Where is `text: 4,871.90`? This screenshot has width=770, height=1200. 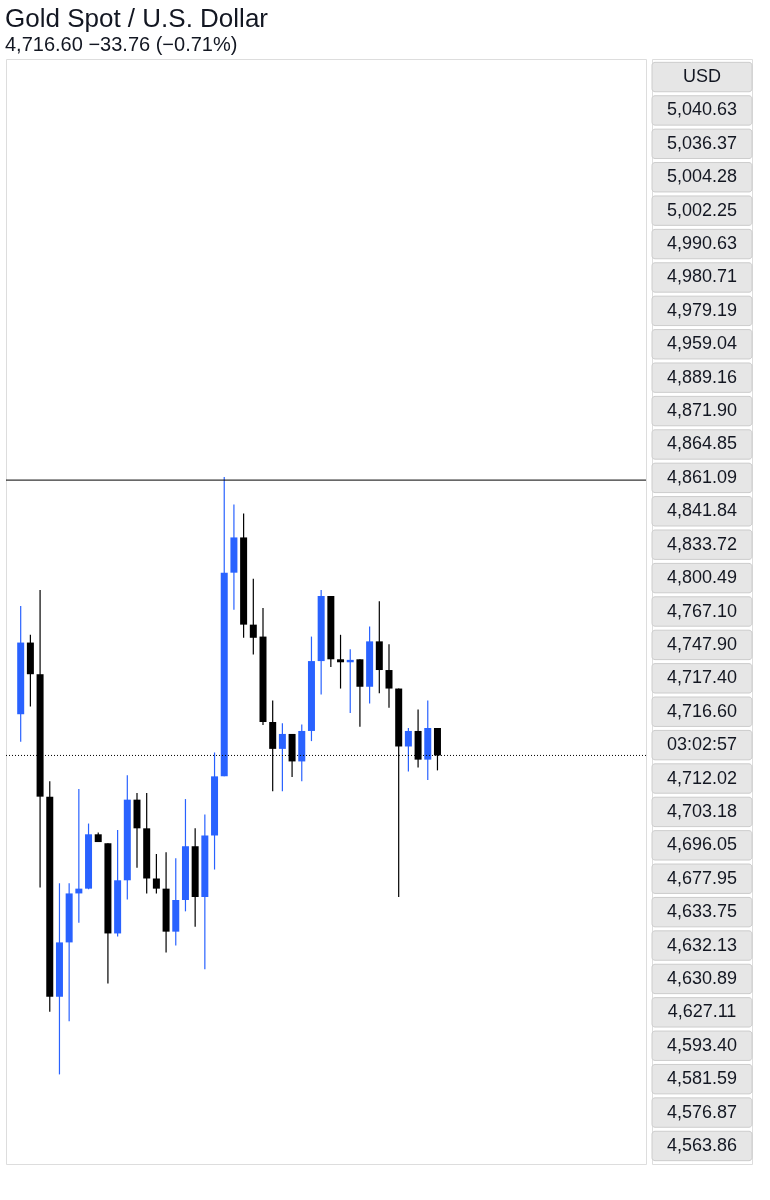 text: 4,871.90 is located at coordinates (702, 410).